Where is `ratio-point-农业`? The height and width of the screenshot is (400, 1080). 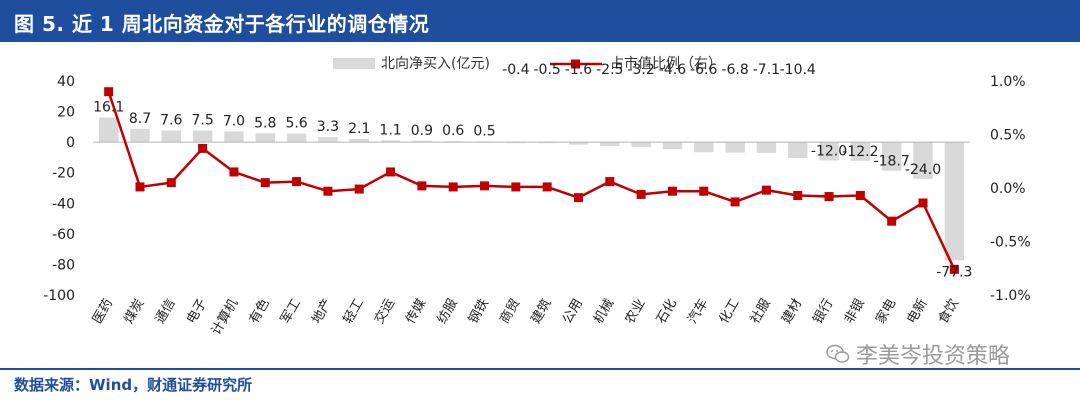 ratio-point-农业 is located at coordinates (641, 194).